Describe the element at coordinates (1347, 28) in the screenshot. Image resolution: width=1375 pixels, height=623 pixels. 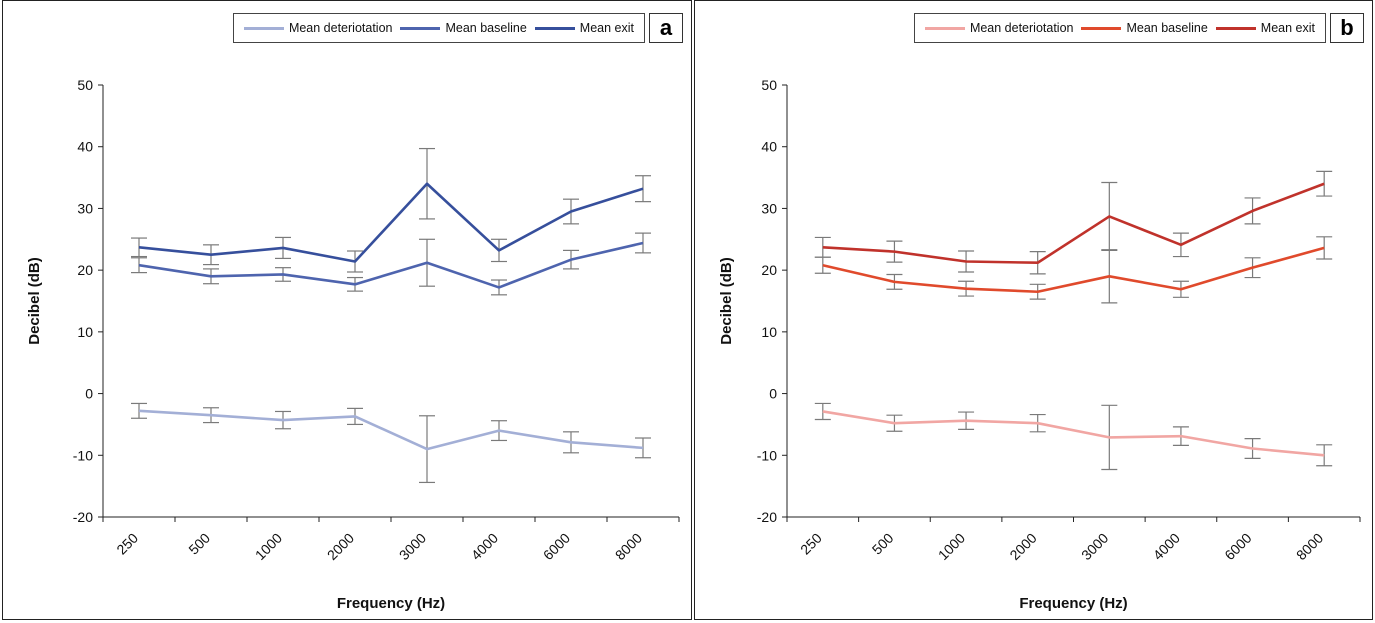
I see `panel-label-b: b` at that location.